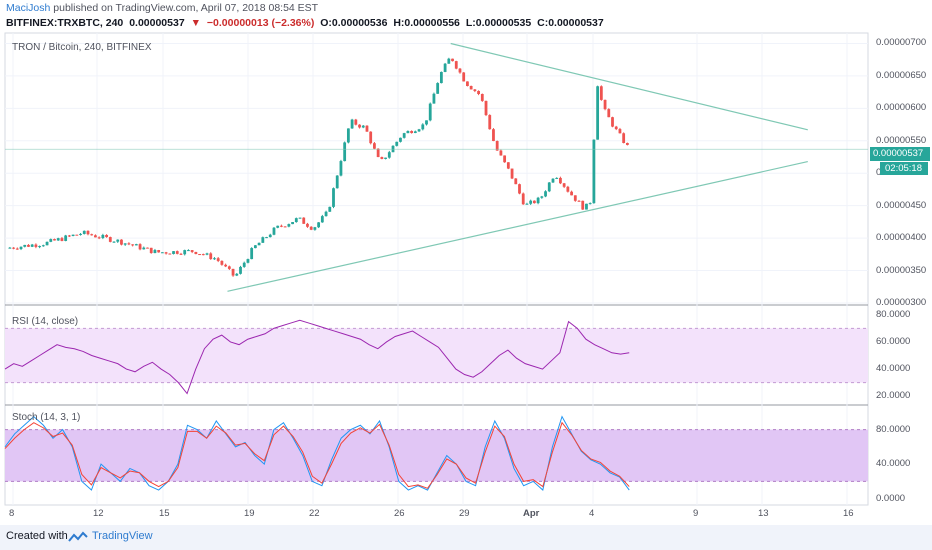  What do you see at coordinates (46, 417) in the screenshot?
I see `stoch-pane-title: Stoch (14, 3, 1)` at bounding box center [46, 417].